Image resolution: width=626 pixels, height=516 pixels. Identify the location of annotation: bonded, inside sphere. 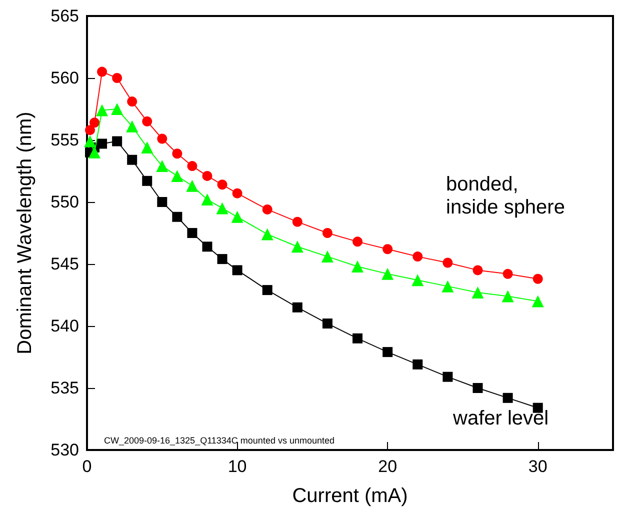
(505, 196).